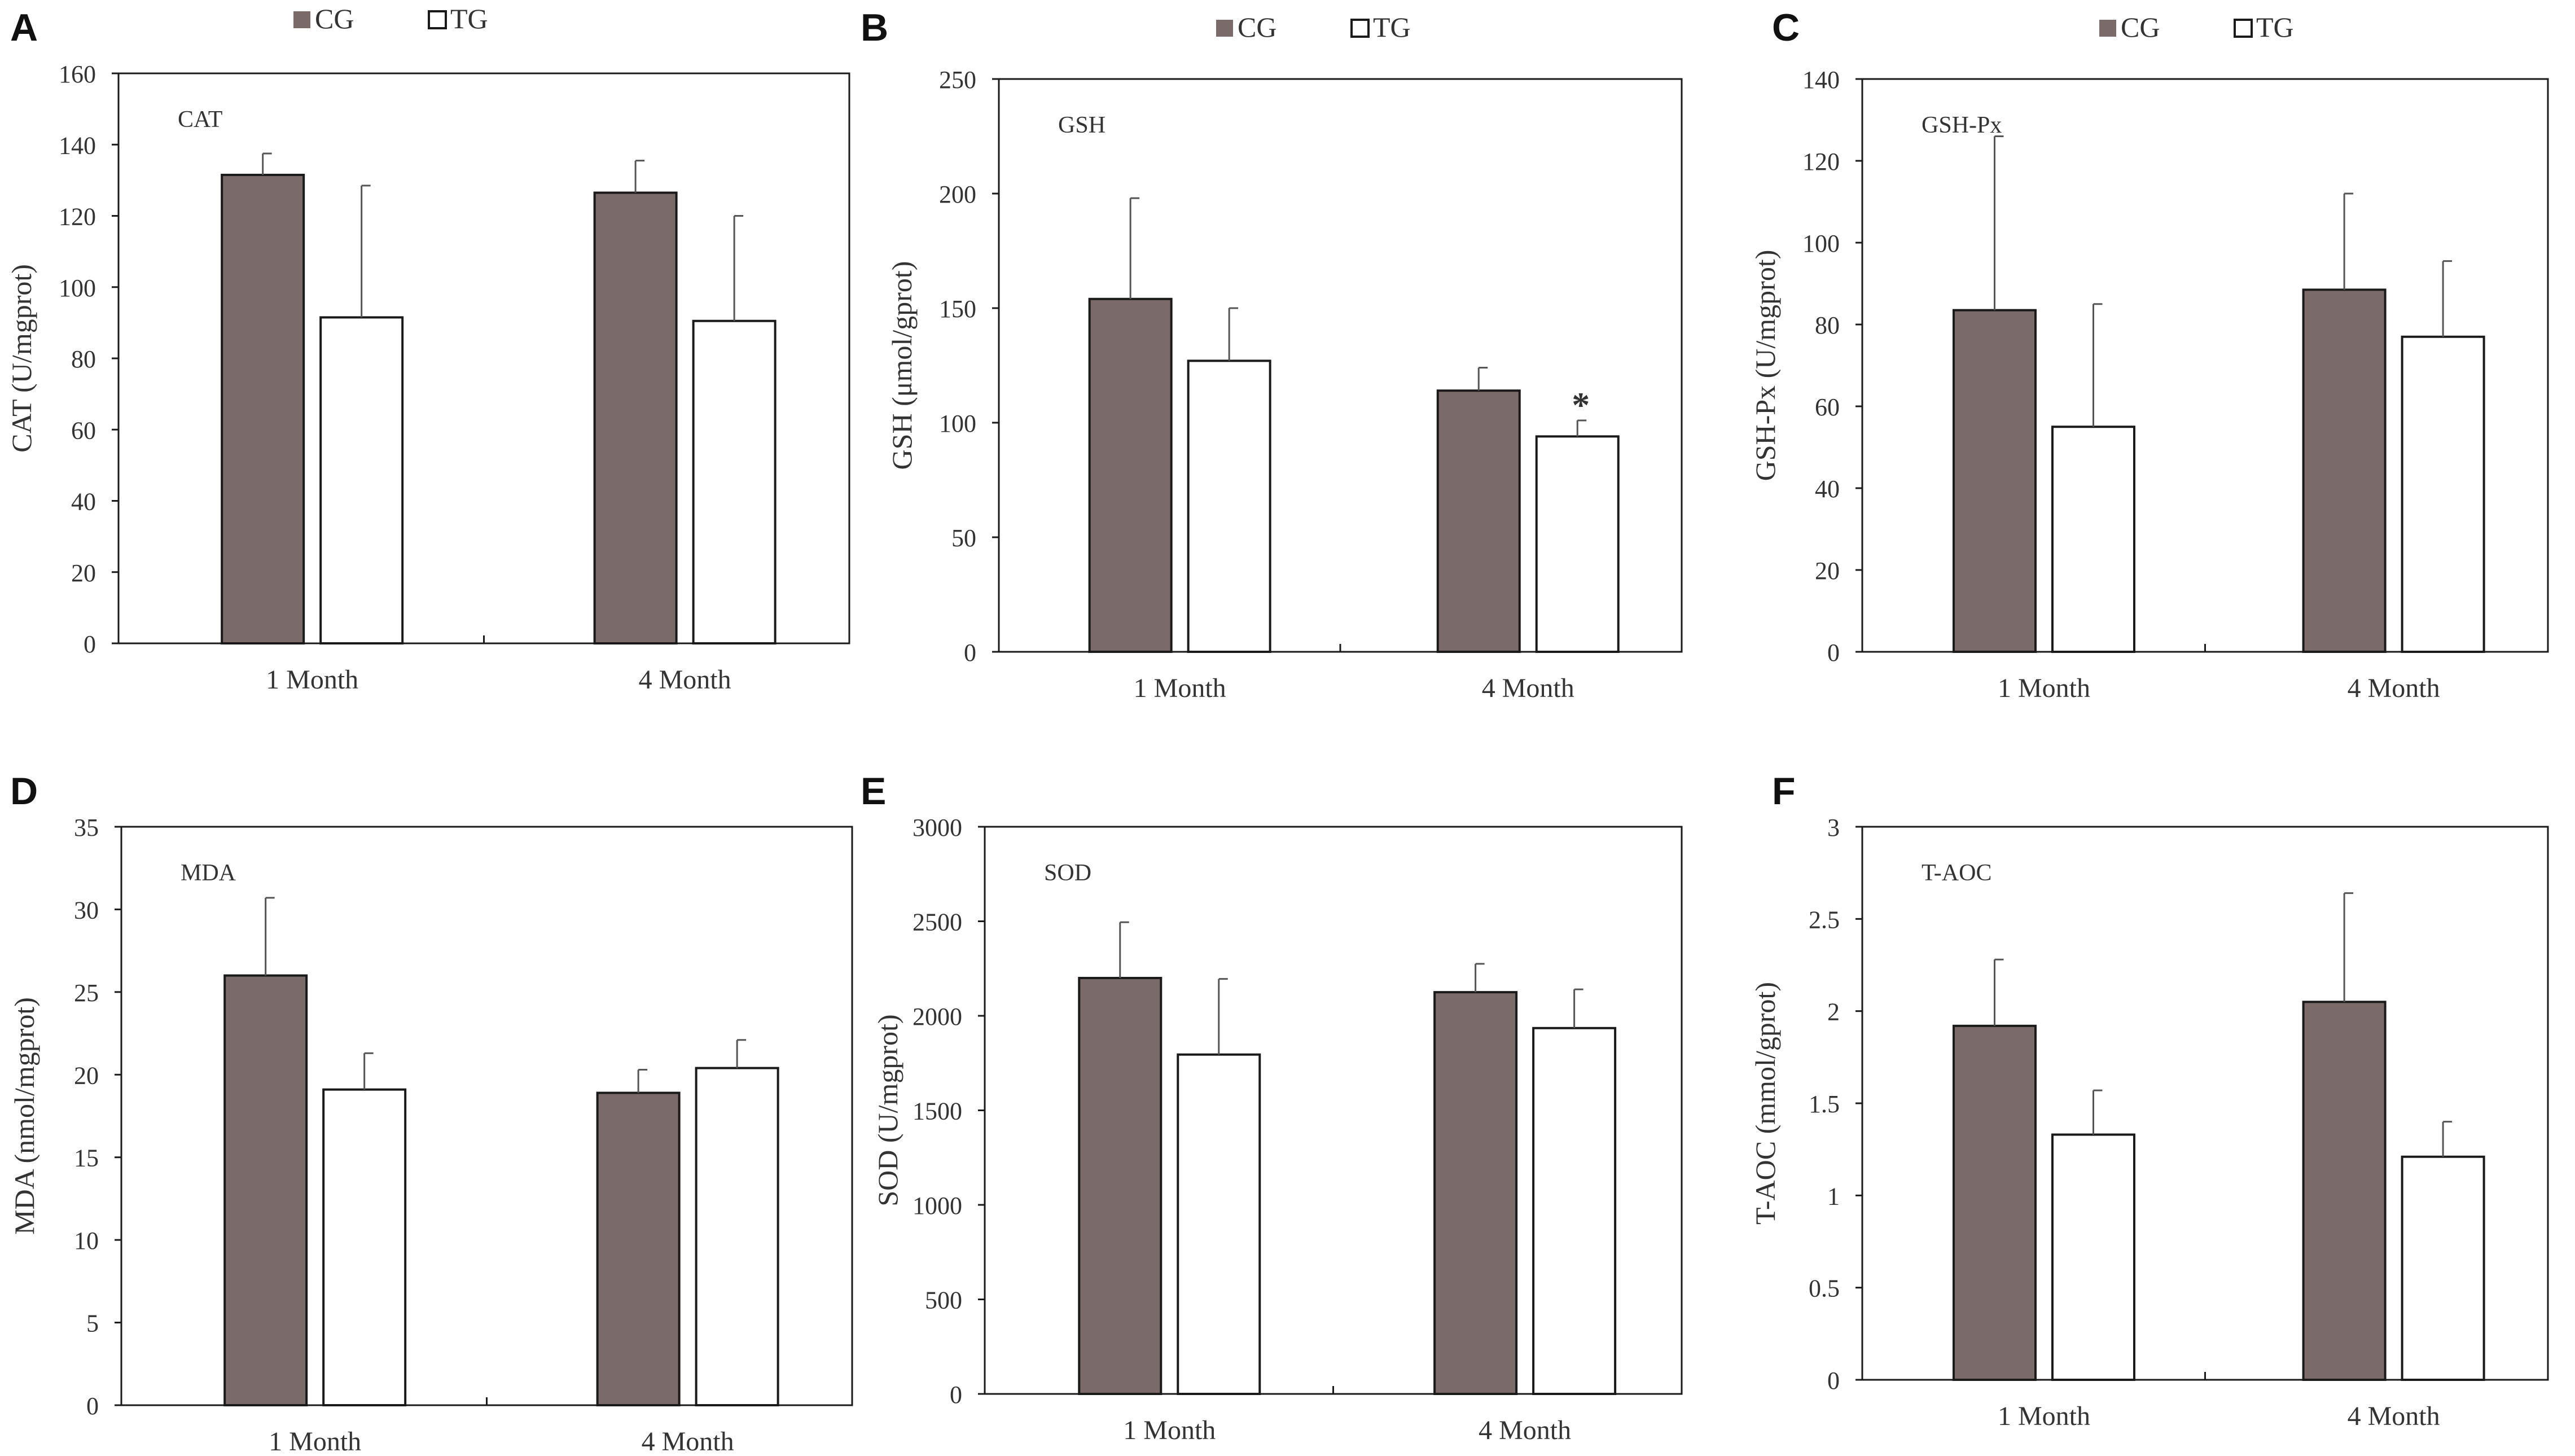 This screenshot has width=2575, height=1456. Describe the element at coordinates (24, 1116) in the screenshot. I see `y-axis-label: MDA (nmol/mgprot)` at that location.